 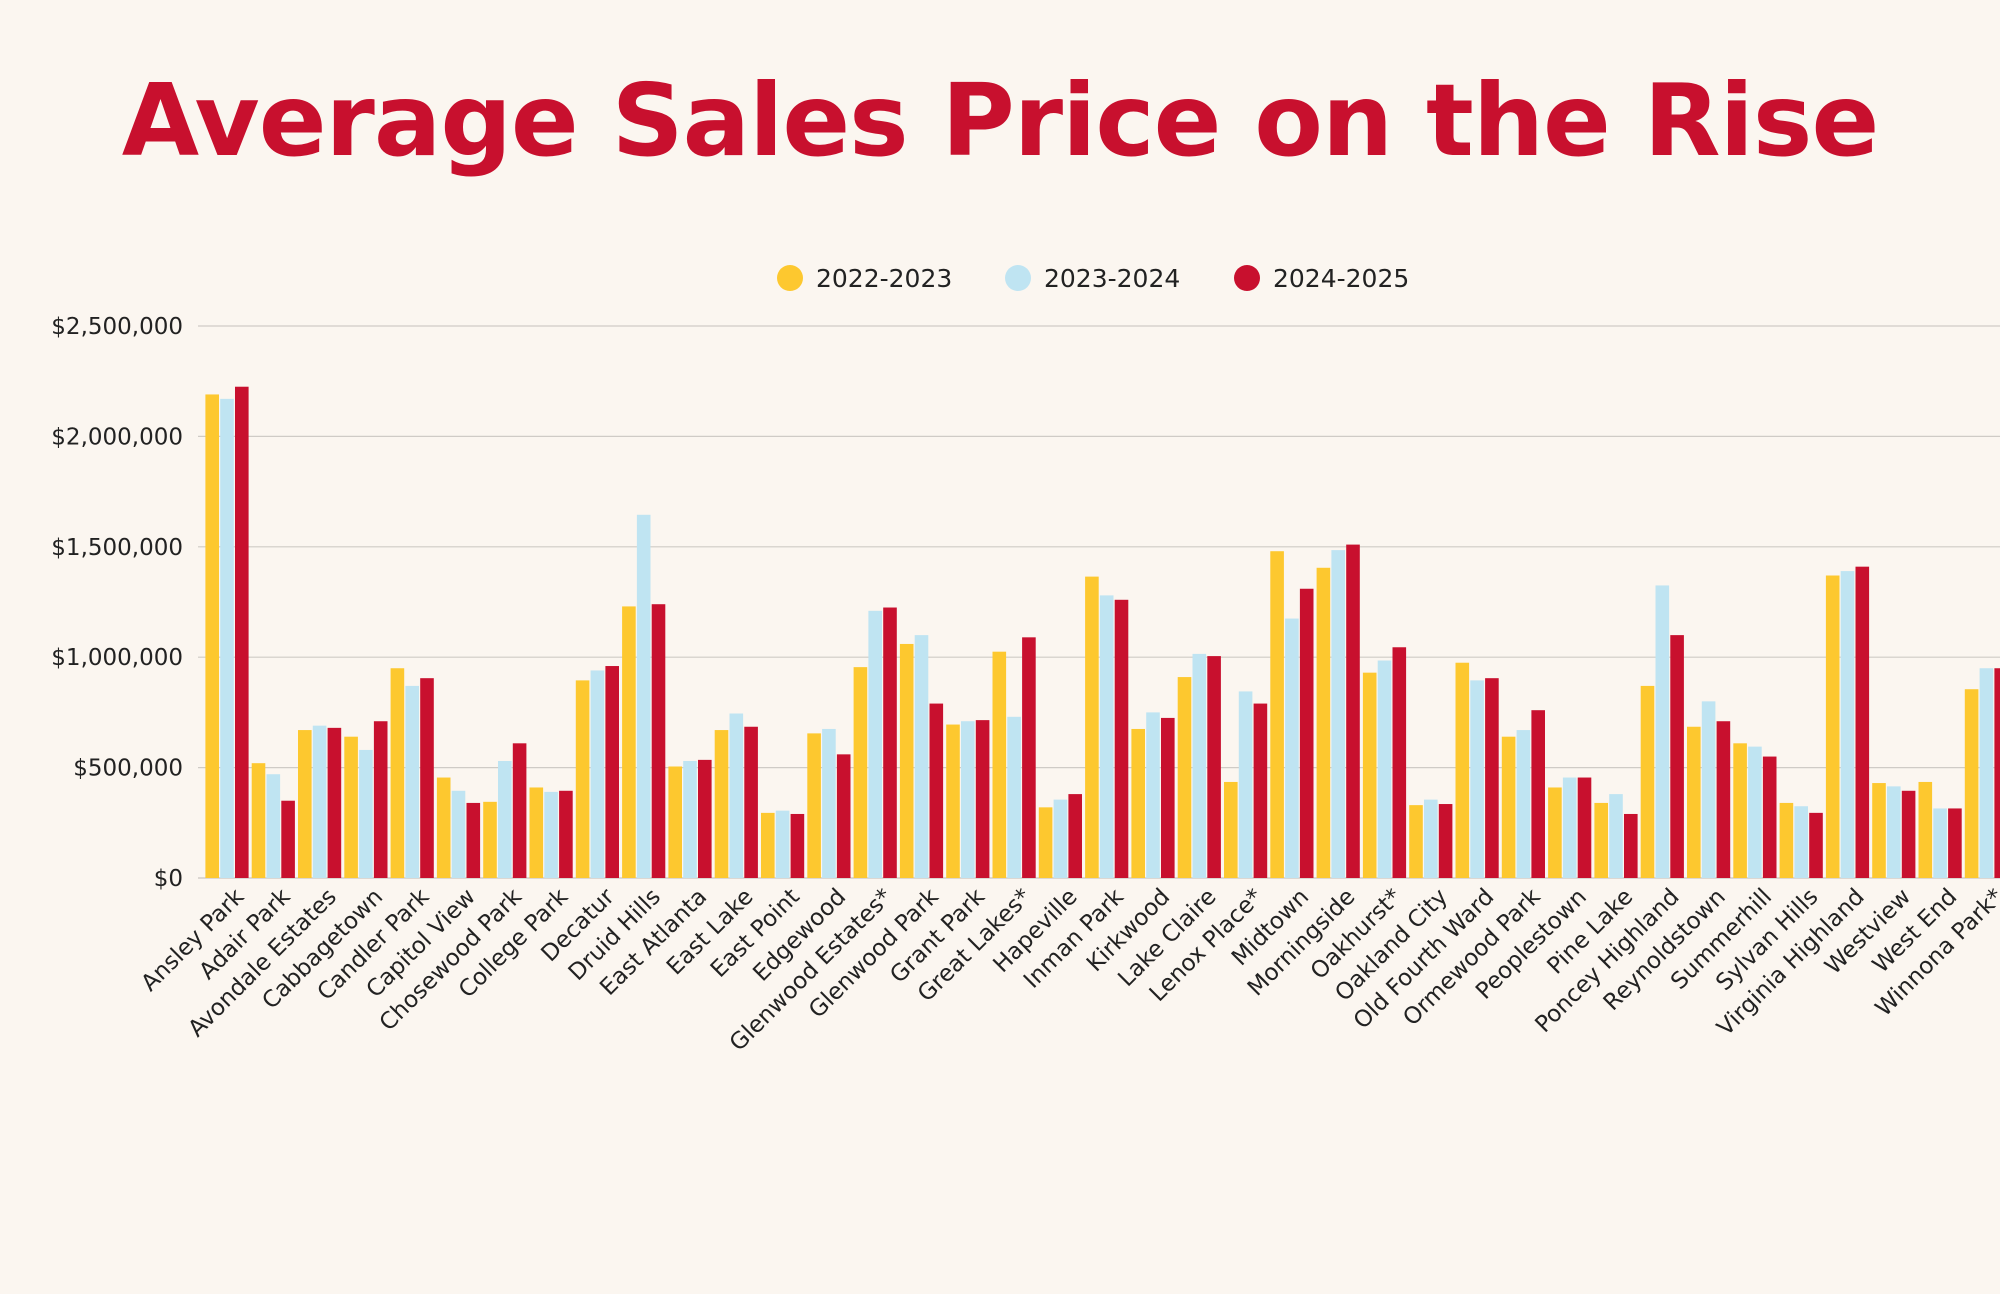 I want to click on legend-marker, so click(x=1247, y=278).